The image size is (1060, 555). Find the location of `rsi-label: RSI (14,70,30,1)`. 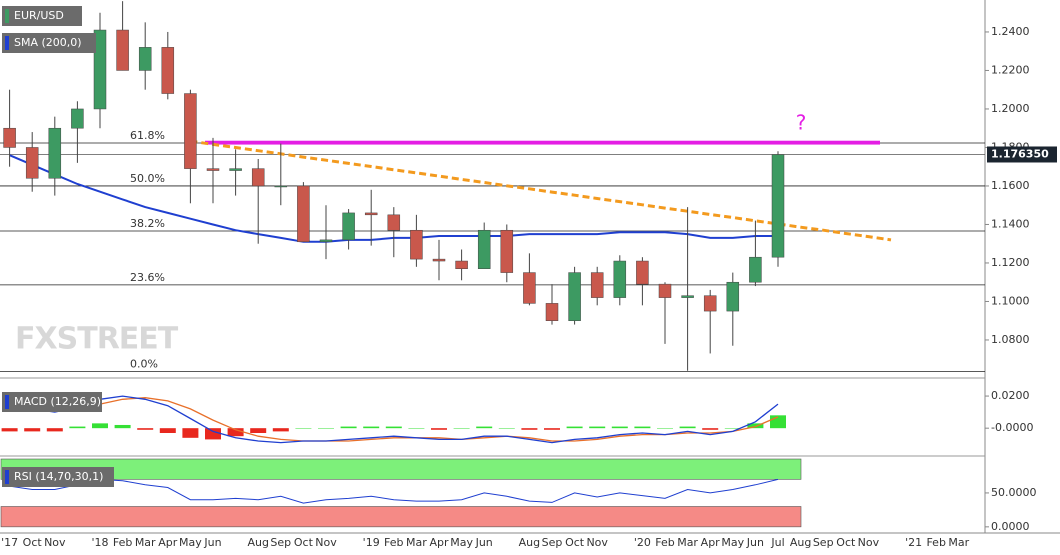

rsi-label: RSI (14,70,30,1) is located at coordinates (58, 476).